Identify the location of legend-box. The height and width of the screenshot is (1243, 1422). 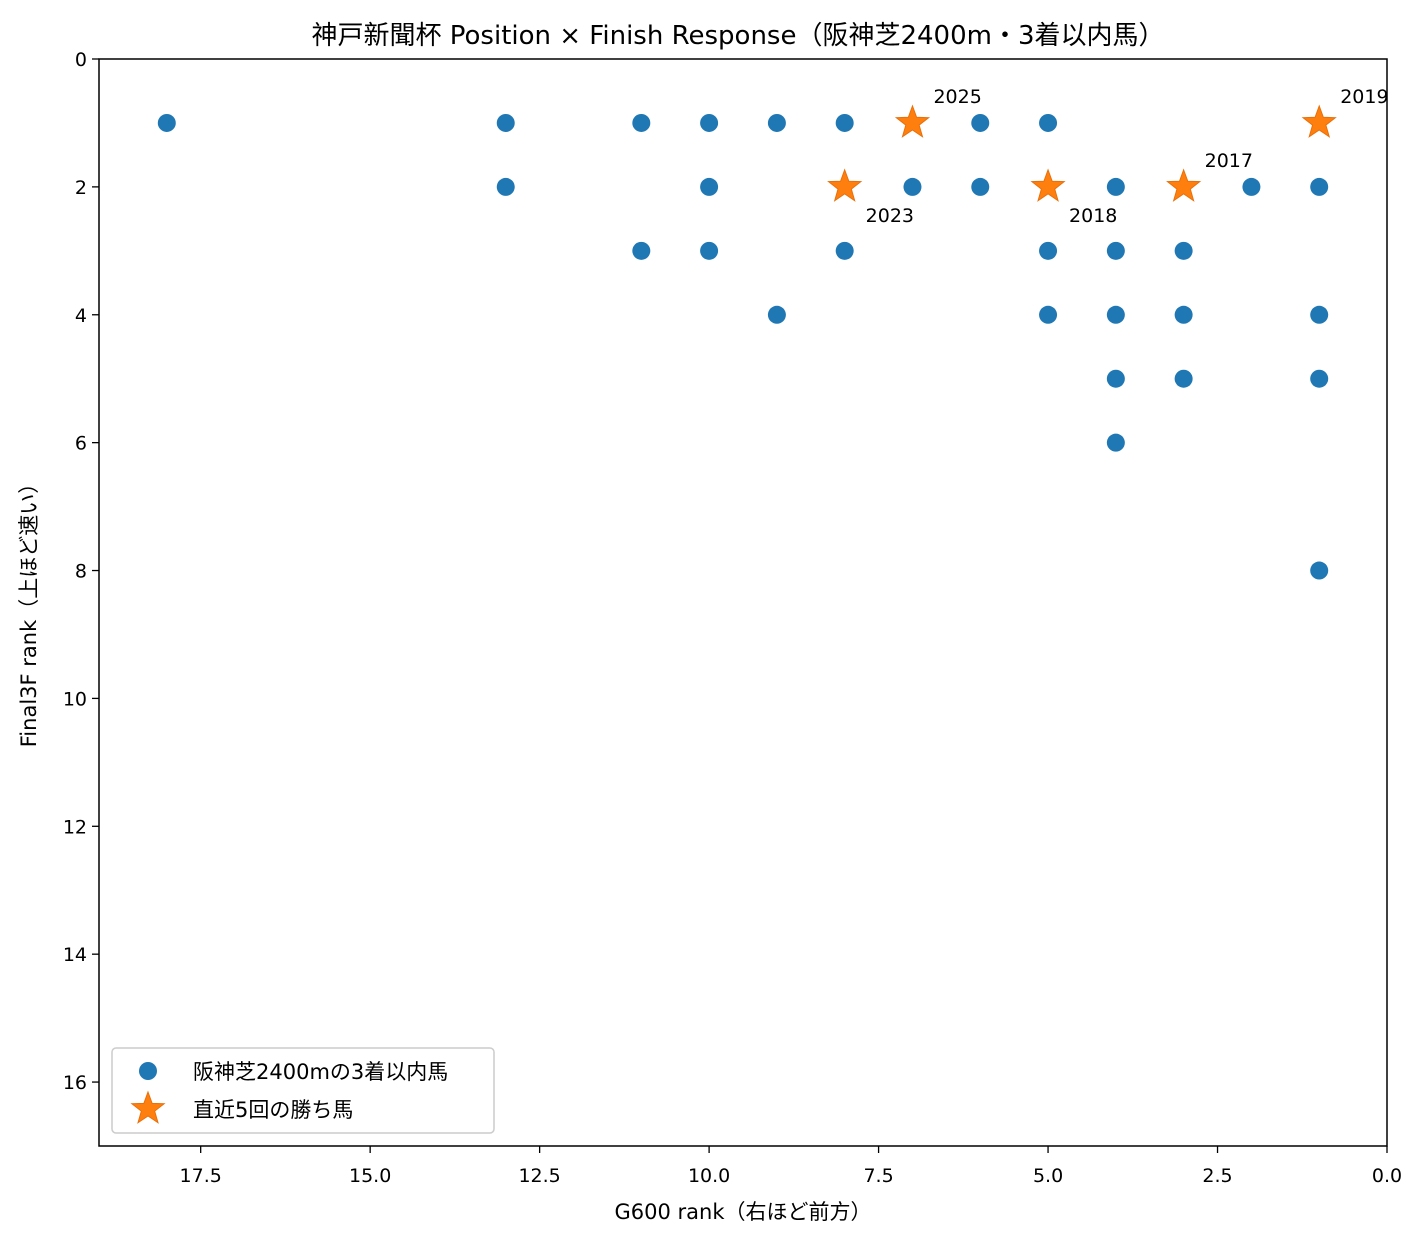
(303, 1090).